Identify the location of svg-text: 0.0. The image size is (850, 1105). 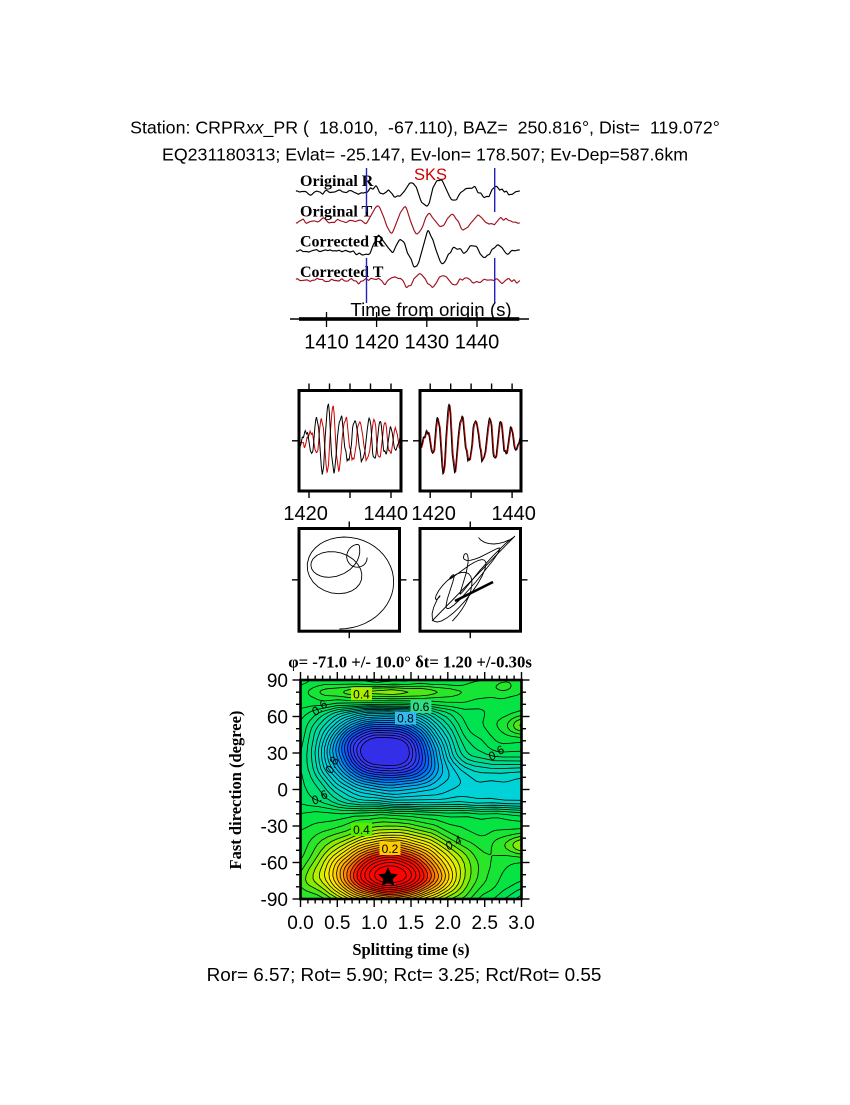
(300, 923).